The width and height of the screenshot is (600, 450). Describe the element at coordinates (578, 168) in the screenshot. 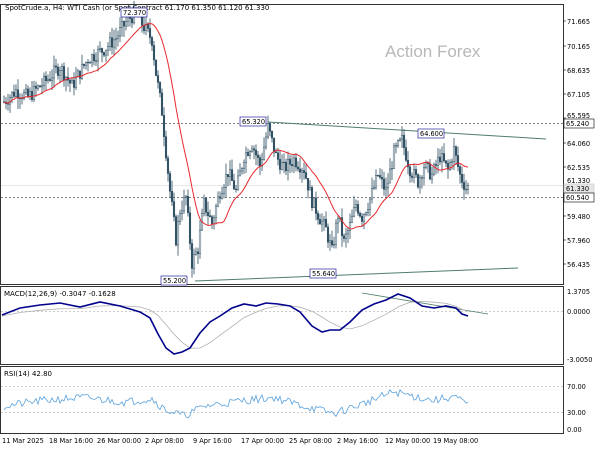

I see `price-tick: 62.535` at that location.